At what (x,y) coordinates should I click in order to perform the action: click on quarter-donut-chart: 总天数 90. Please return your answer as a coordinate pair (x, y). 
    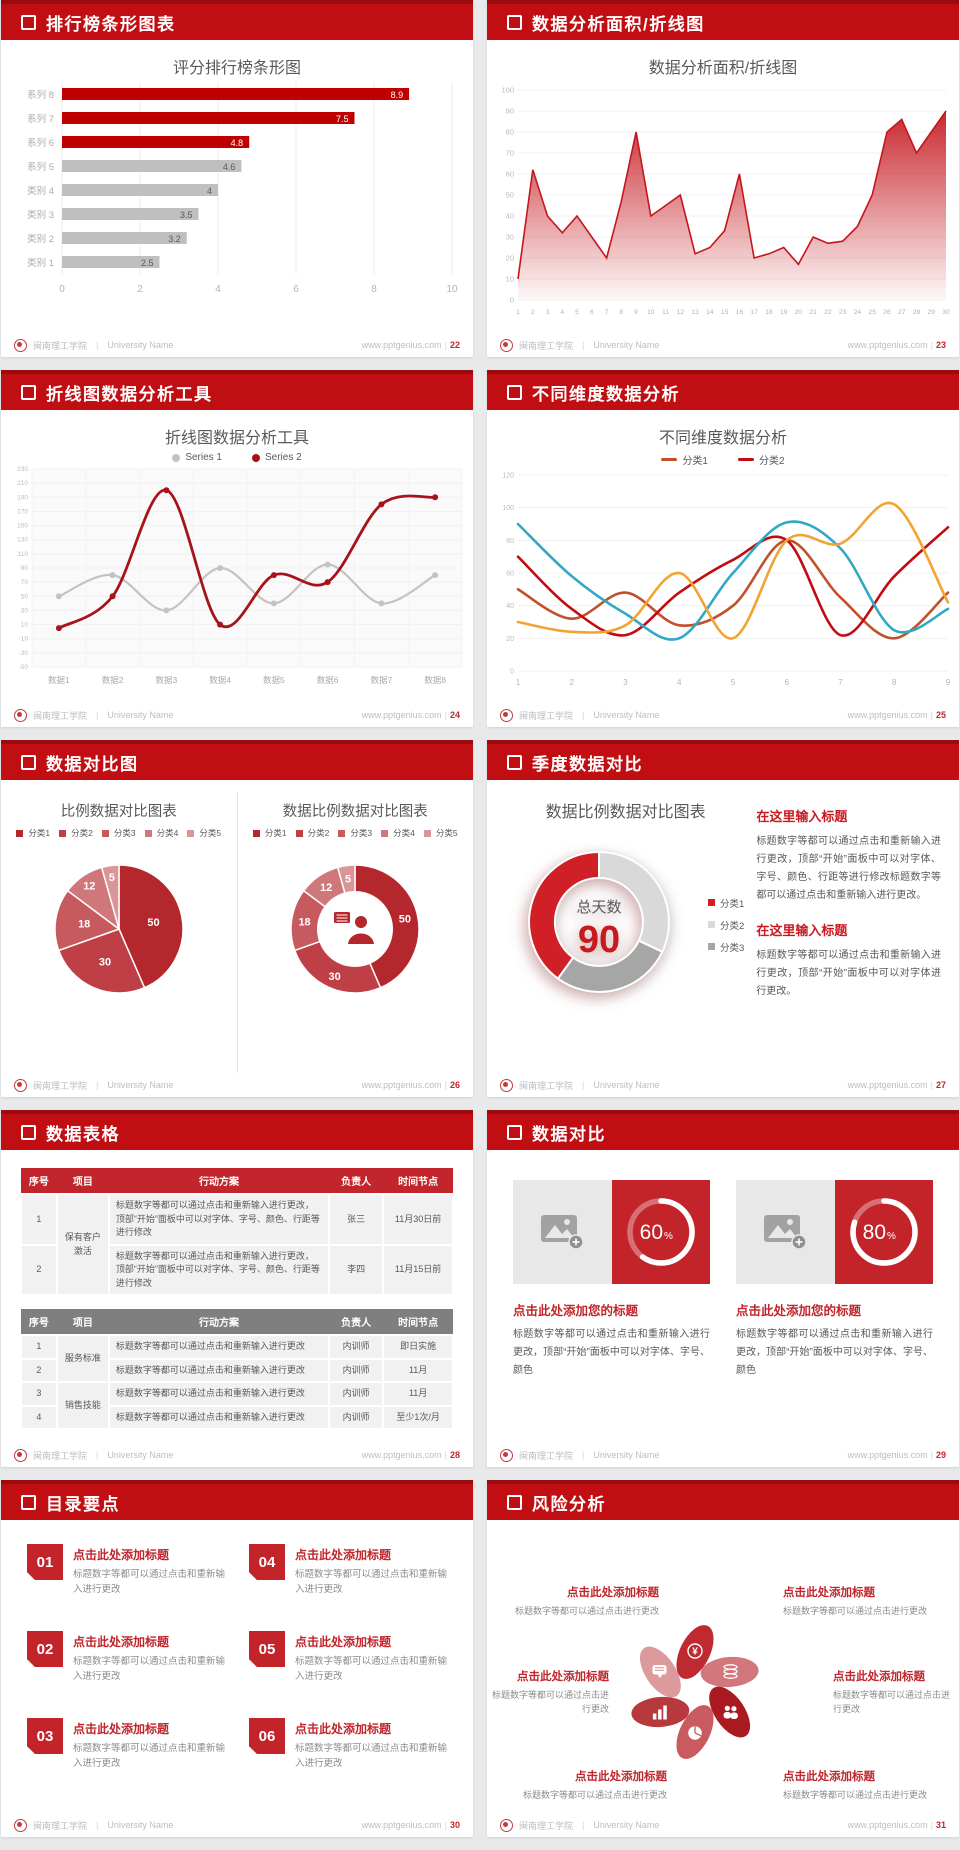
    Looking at the image, I should click on (599, 921).